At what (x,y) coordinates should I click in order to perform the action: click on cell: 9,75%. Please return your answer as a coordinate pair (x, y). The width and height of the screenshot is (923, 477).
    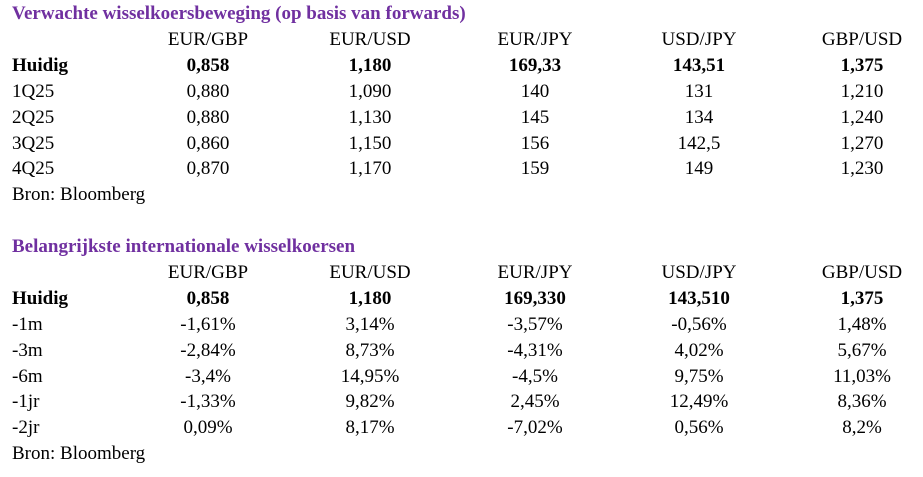
    Looking at the image, I should click on (699, 376).